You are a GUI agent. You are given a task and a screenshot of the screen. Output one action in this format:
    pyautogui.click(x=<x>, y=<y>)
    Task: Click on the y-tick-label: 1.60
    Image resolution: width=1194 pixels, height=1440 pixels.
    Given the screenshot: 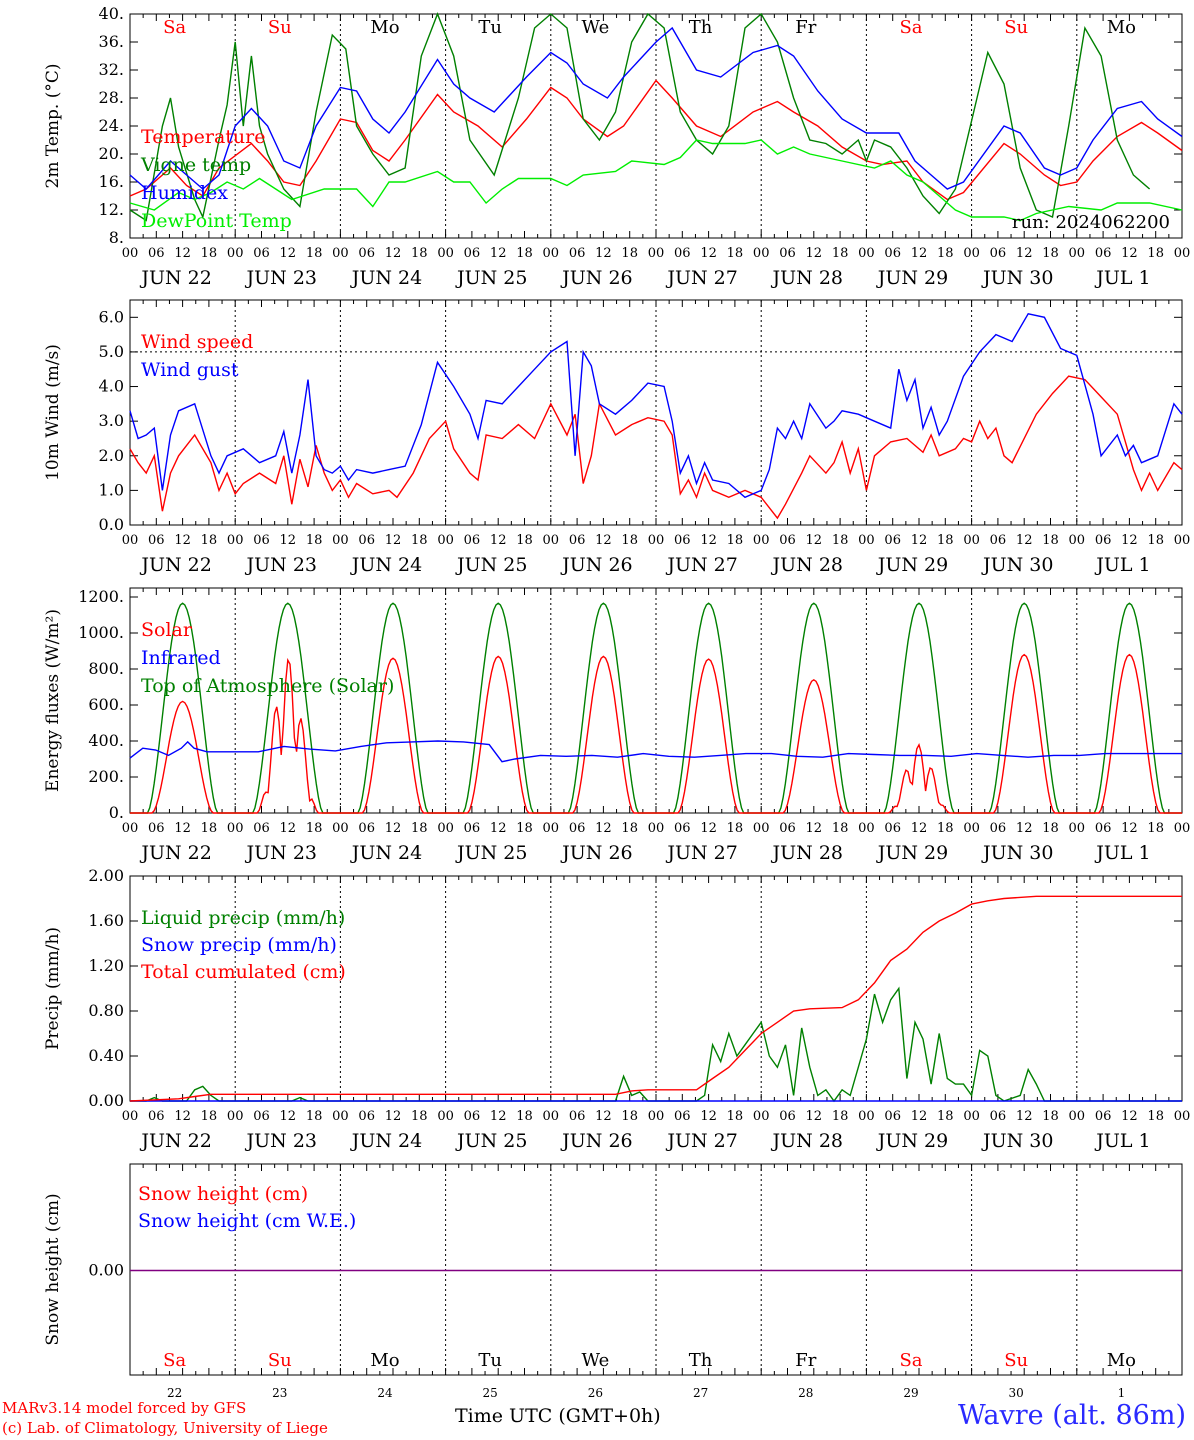 What is the action you would take?
    pyautogui.click(x=106, y=920)
    